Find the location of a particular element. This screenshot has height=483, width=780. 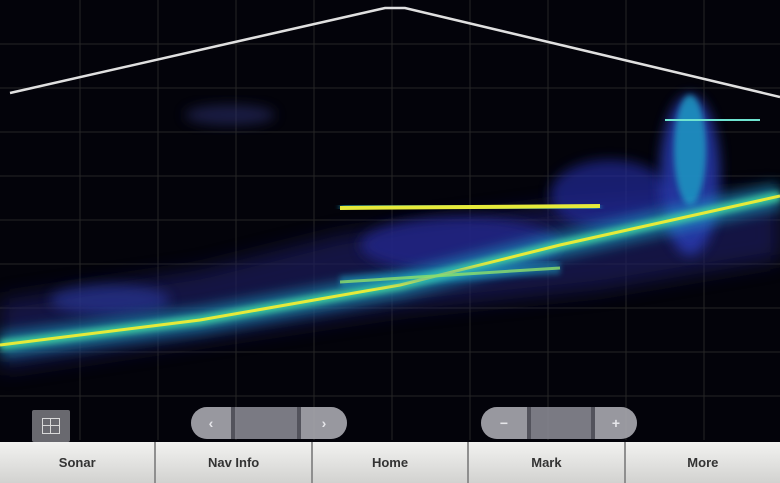

softkey-bar: Sonar Nav Info Home Mark More is located at coordinates (390, 462).